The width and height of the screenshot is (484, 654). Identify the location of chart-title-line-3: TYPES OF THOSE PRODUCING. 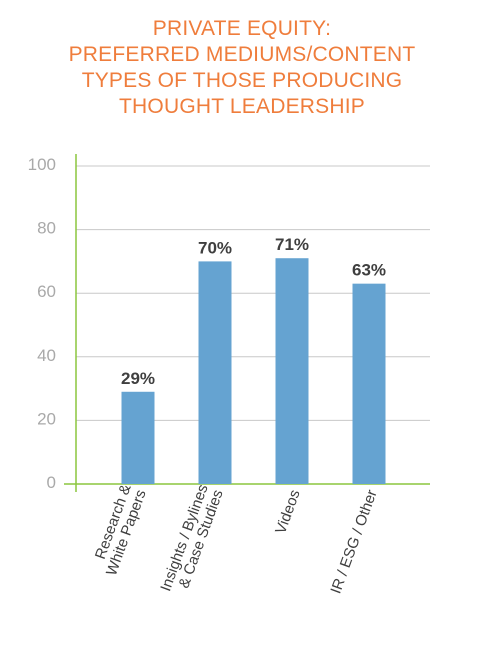
(242, 80).